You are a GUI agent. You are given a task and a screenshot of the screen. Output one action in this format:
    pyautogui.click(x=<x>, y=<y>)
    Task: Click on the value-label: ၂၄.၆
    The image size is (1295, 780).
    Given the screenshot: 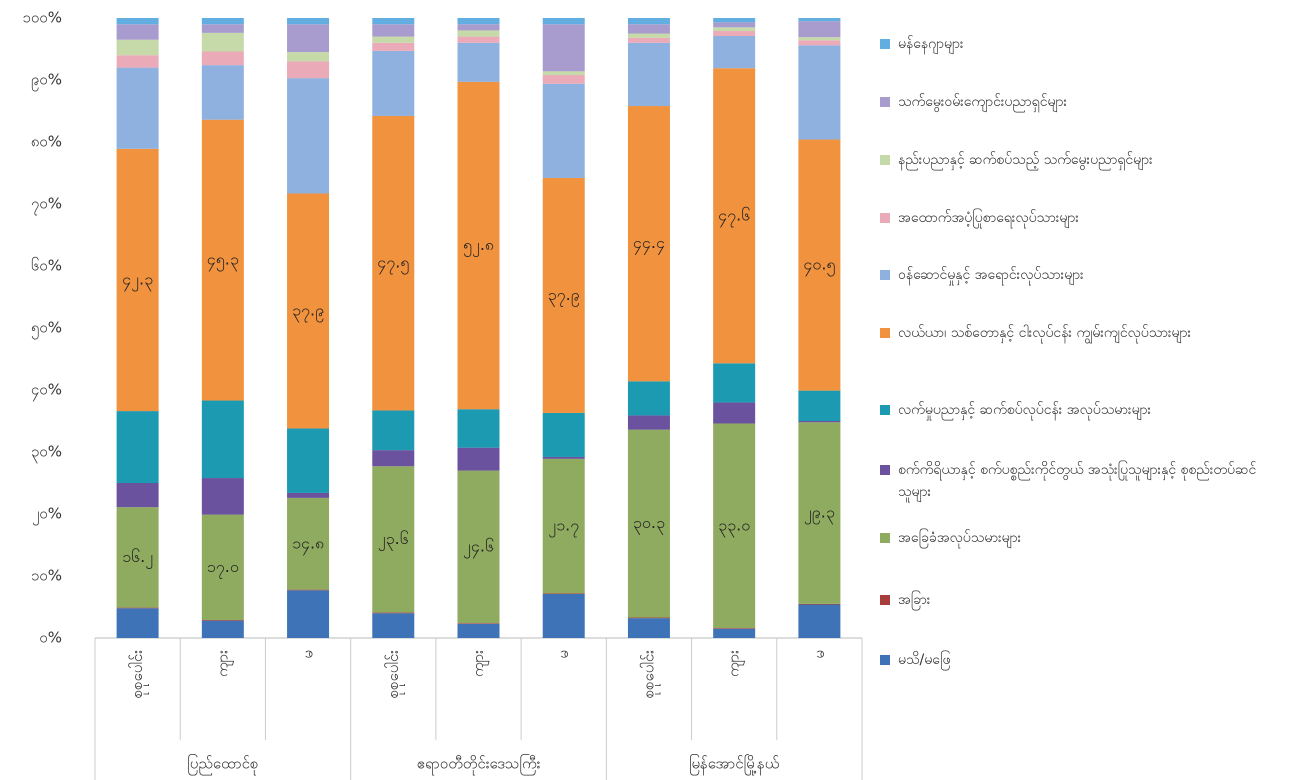 What is the action you would take?
    pyautogui.click(x=478, y=547)
    